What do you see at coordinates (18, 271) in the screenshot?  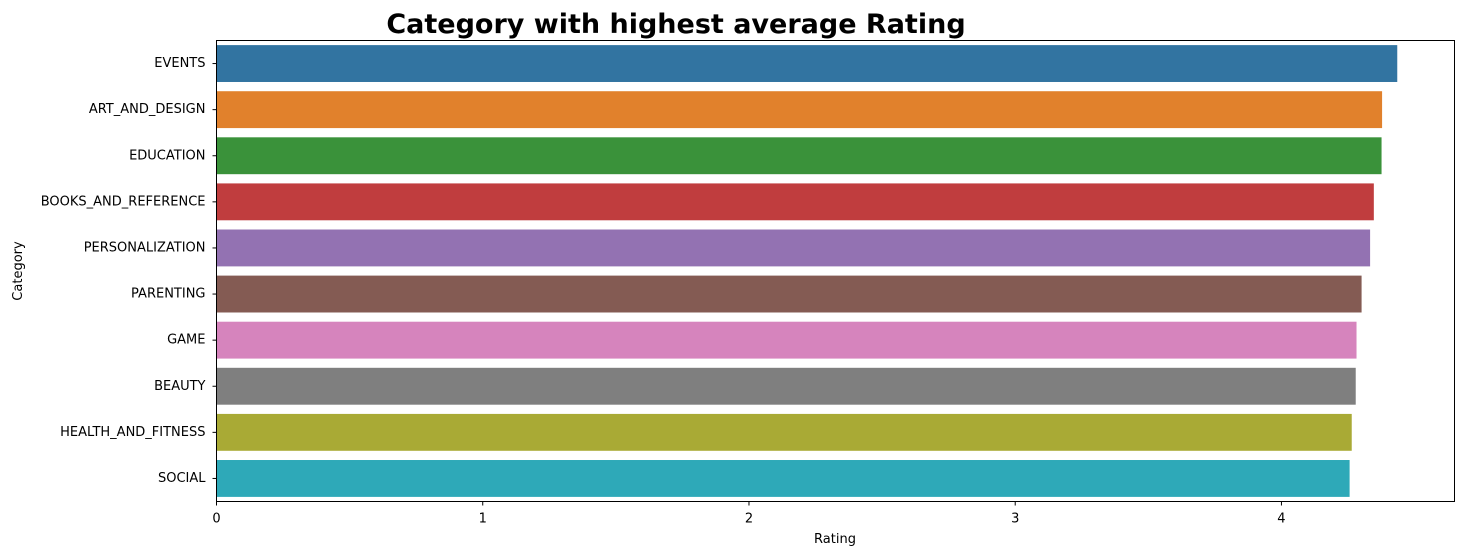 I see `y-axis-label: Category` at bounding box center [18, 271].